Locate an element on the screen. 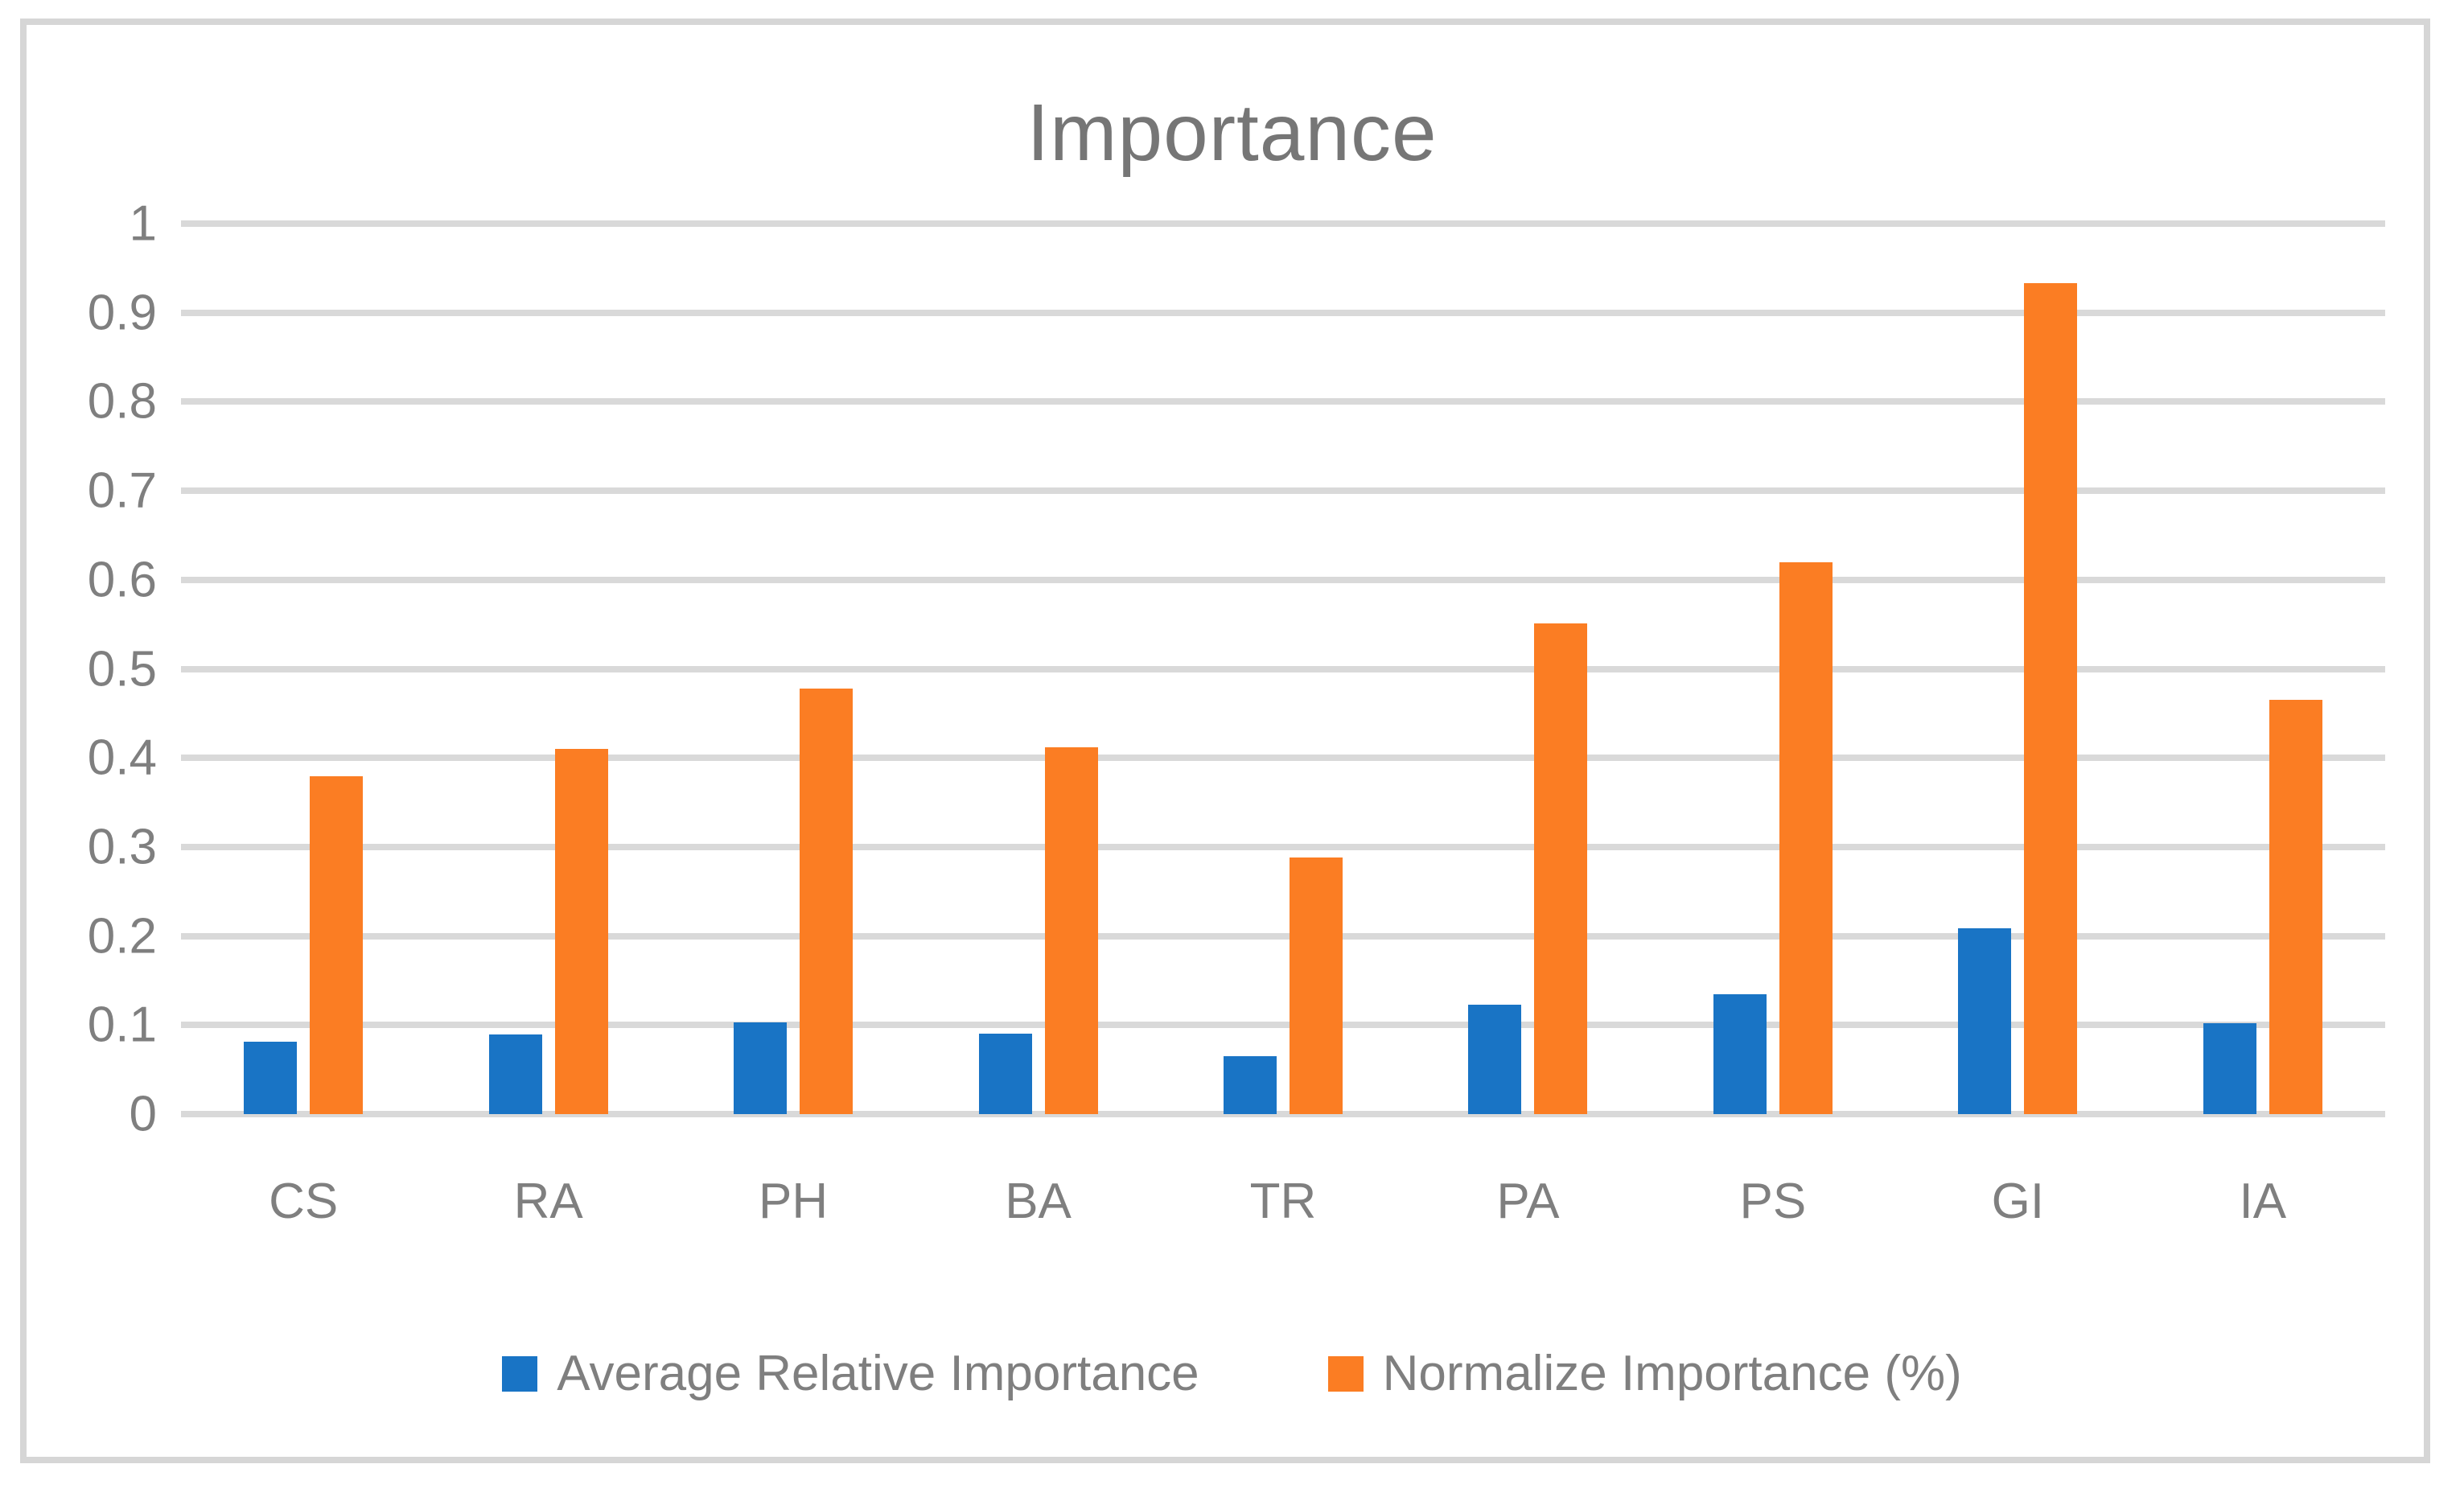 Image resolution: width=2464 pixels, height=1497 pixels. legend-swatch-blue-icon is located at coordinates (520, 1373).